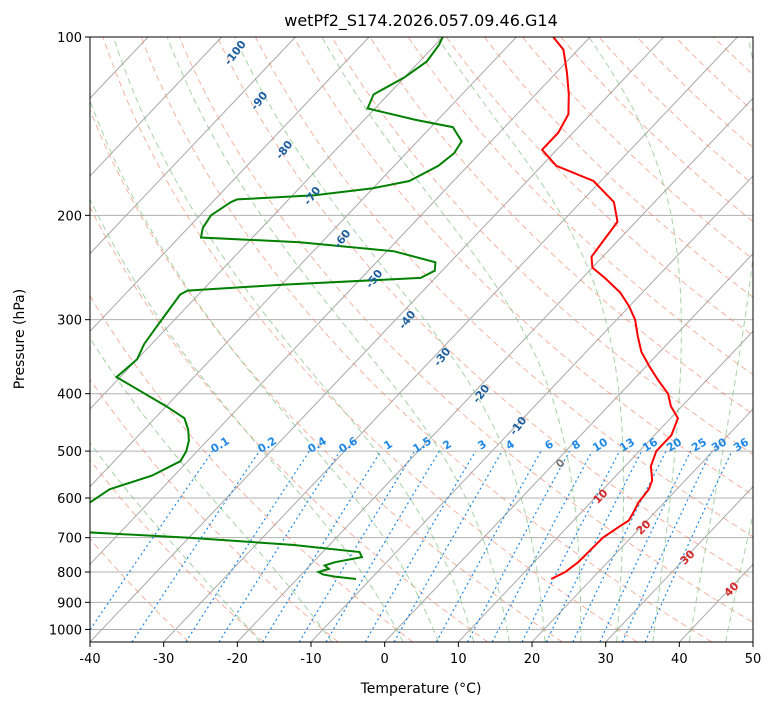  What do you see at coordinates (481, 444) in the screenshot?
I see `mixing-ratio-label: 3` at bounding box center [481, 444].